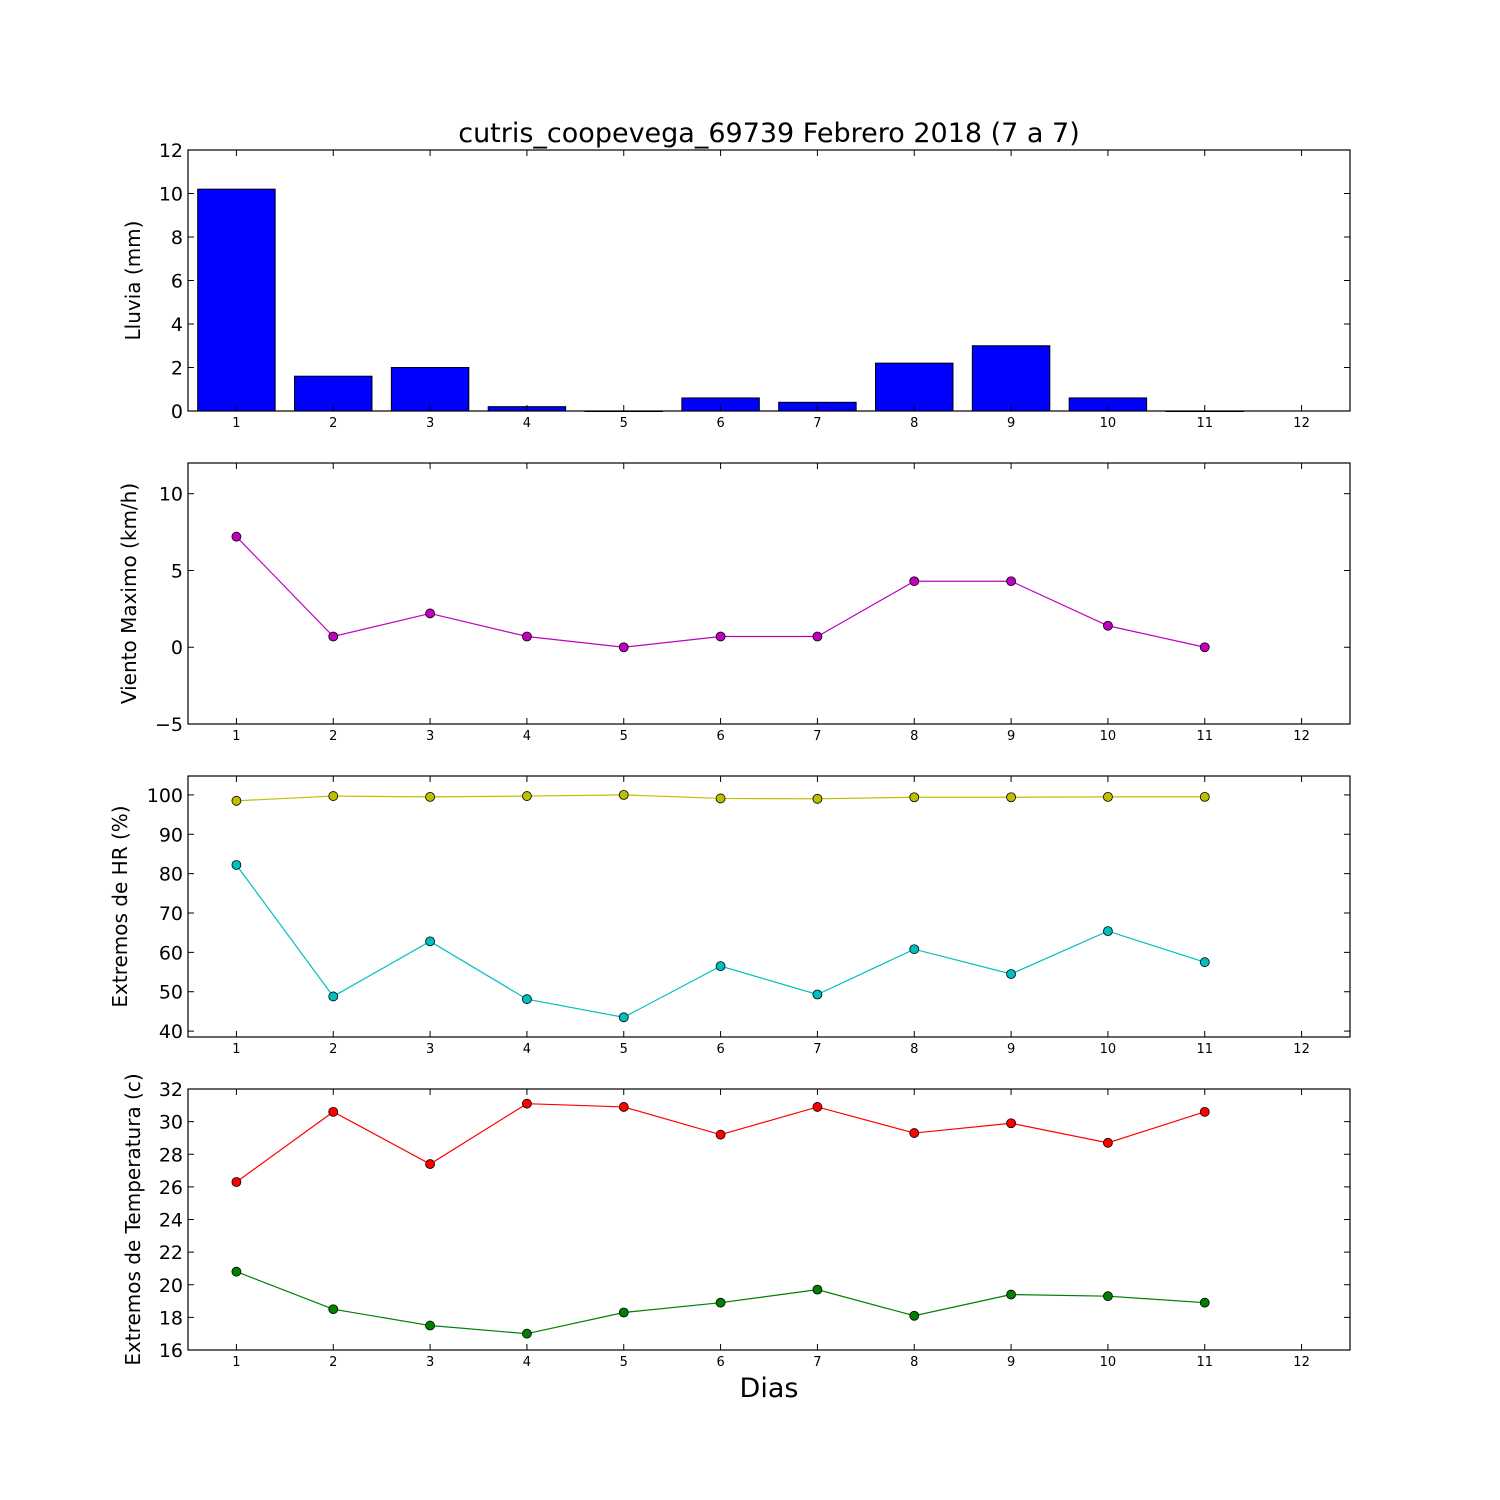 This screenshot has height=1500, width=1500. Describe the element at coordinates (171, 875) in the screenshot. I see `y-tick-label: 80` at that location.